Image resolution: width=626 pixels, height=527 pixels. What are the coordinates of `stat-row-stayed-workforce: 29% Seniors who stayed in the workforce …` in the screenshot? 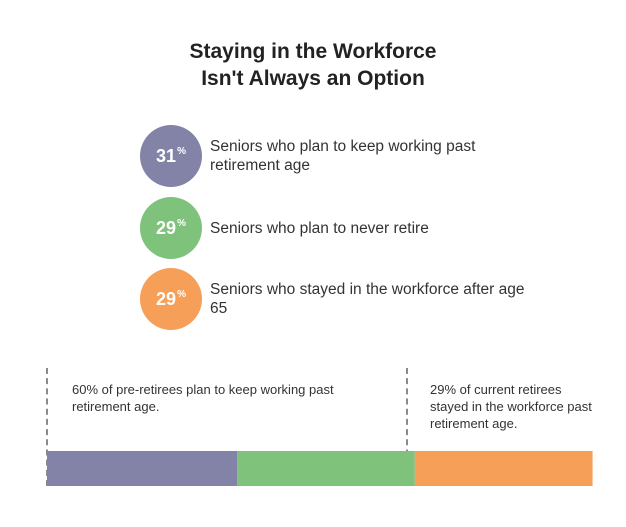 It's located at (375, 299).